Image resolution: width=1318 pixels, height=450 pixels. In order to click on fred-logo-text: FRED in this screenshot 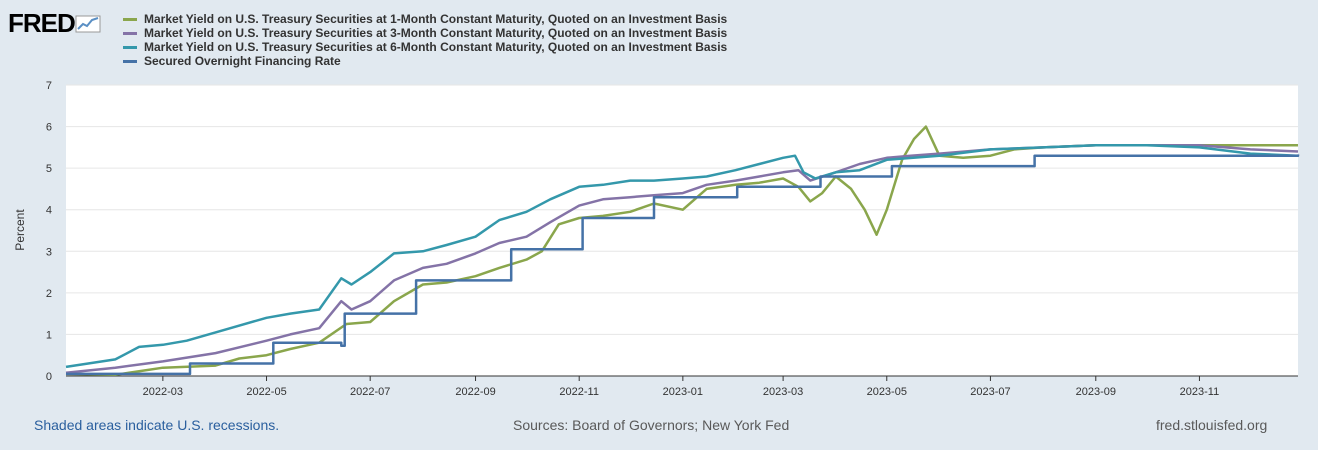, I will do `click(42, 23)`.